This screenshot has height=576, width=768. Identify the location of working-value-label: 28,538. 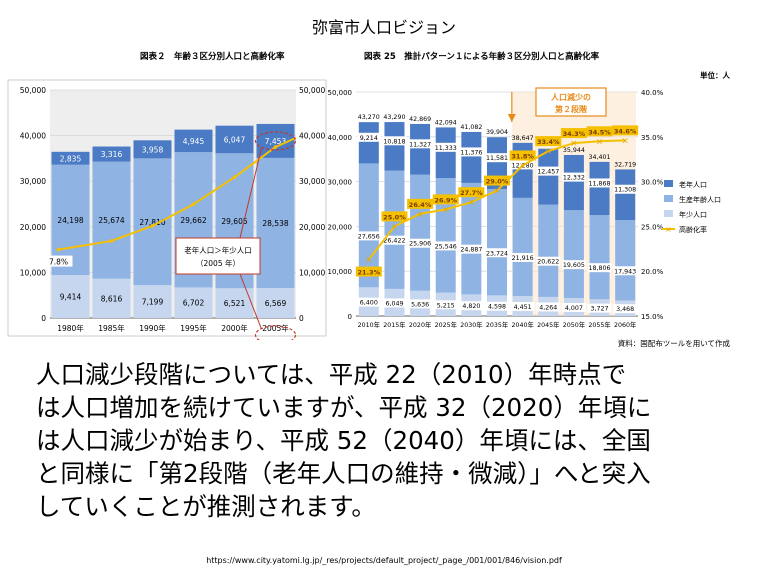
(275, 223).